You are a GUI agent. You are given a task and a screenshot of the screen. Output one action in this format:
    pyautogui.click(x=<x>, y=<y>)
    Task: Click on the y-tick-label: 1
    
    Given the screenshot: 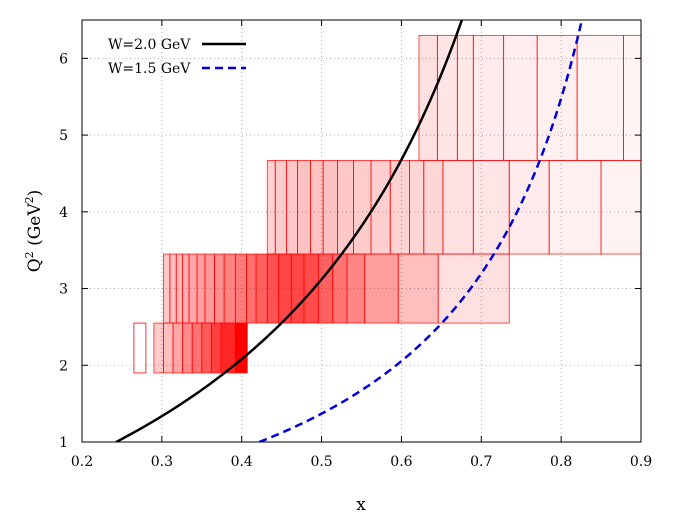 What is the action you would take?
    pyautogui.click(x=63, y=443)
    